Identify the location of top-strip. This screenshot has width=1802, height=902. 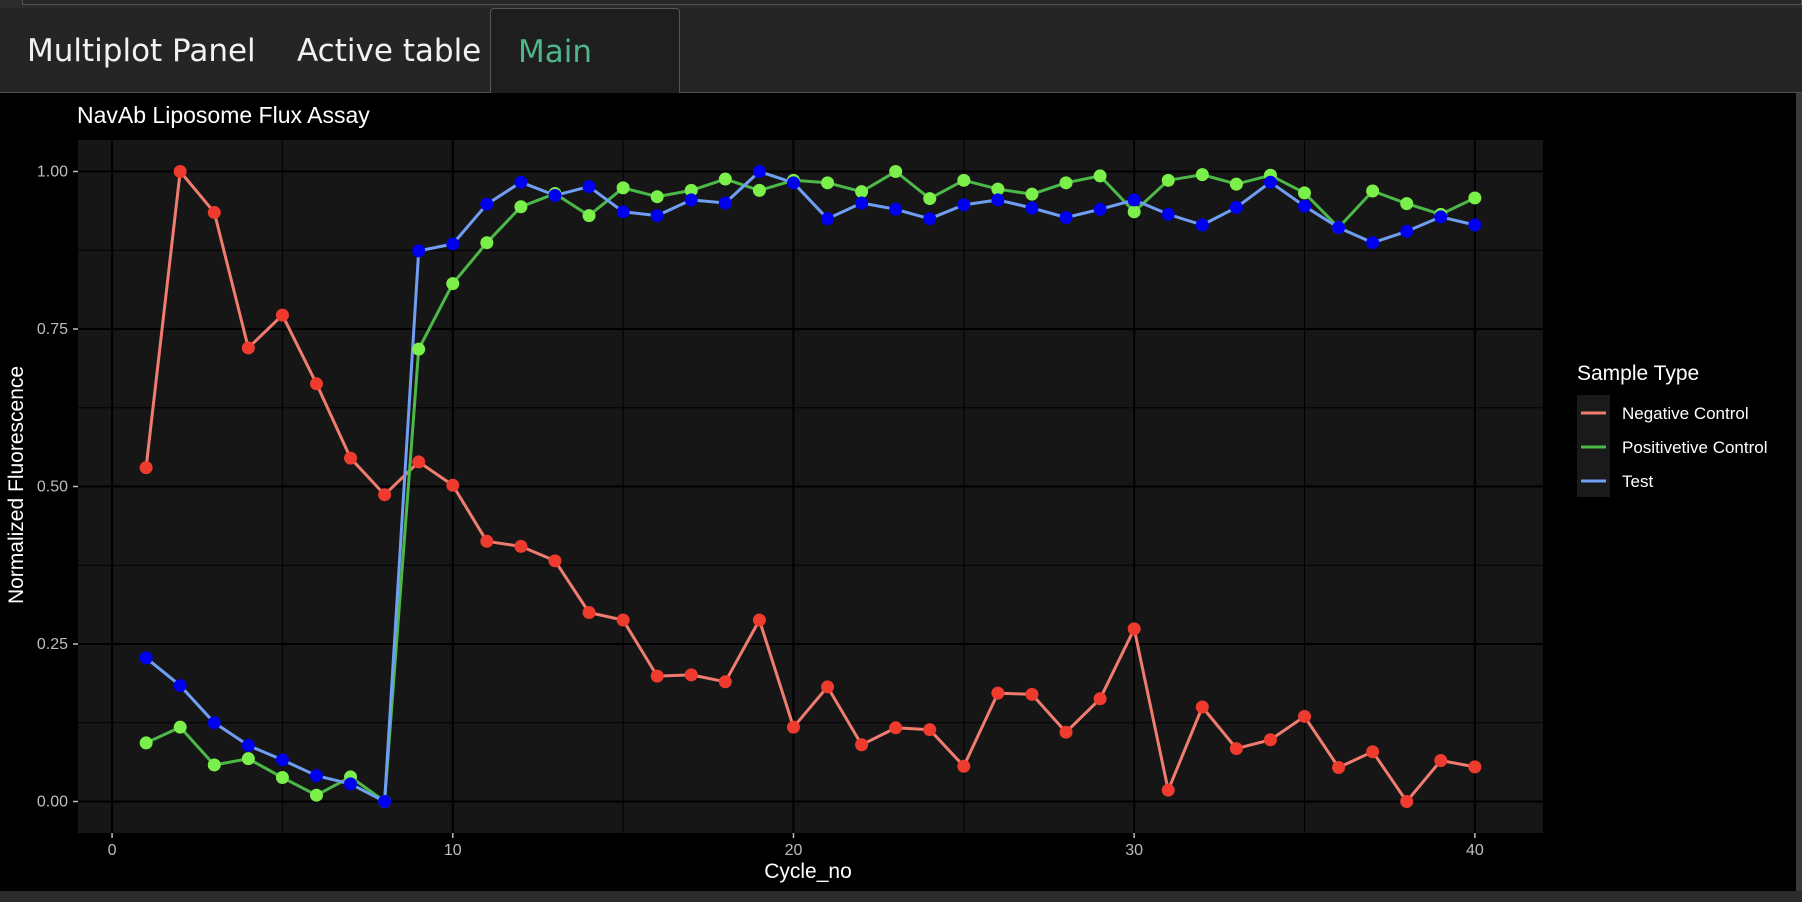
(901, 4).